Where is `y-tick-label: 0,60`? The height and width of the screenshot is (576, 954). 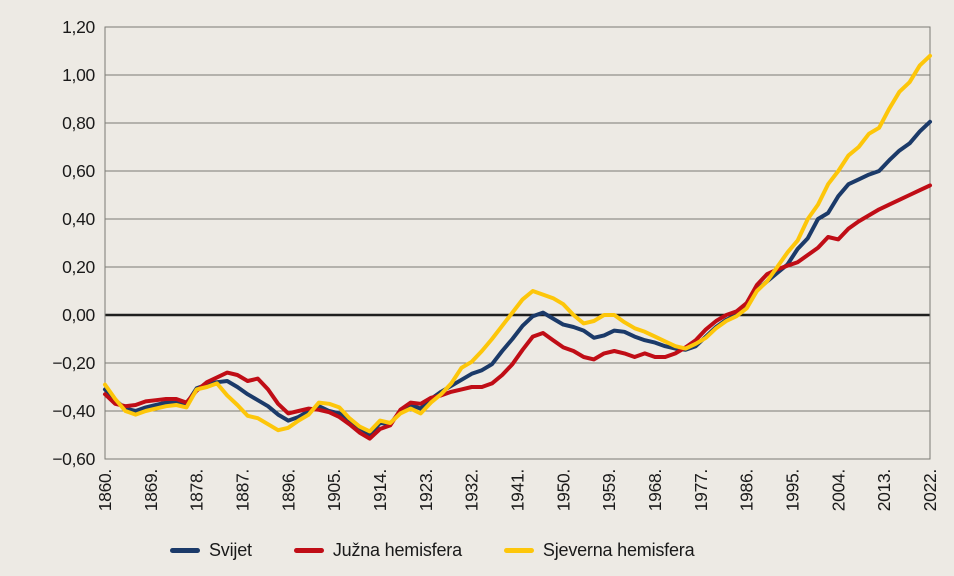
y-tick-label: 0,60 is located at coordinates (78, 171).